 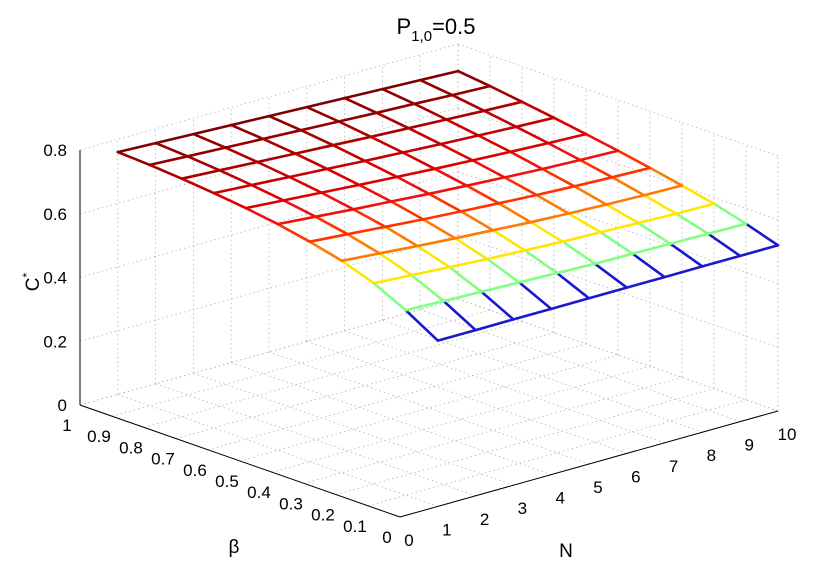 What do you see at coordinates (597, 487) in the screenshot?
I see `x-tick-label: 5` at bounding box center [597, 487].